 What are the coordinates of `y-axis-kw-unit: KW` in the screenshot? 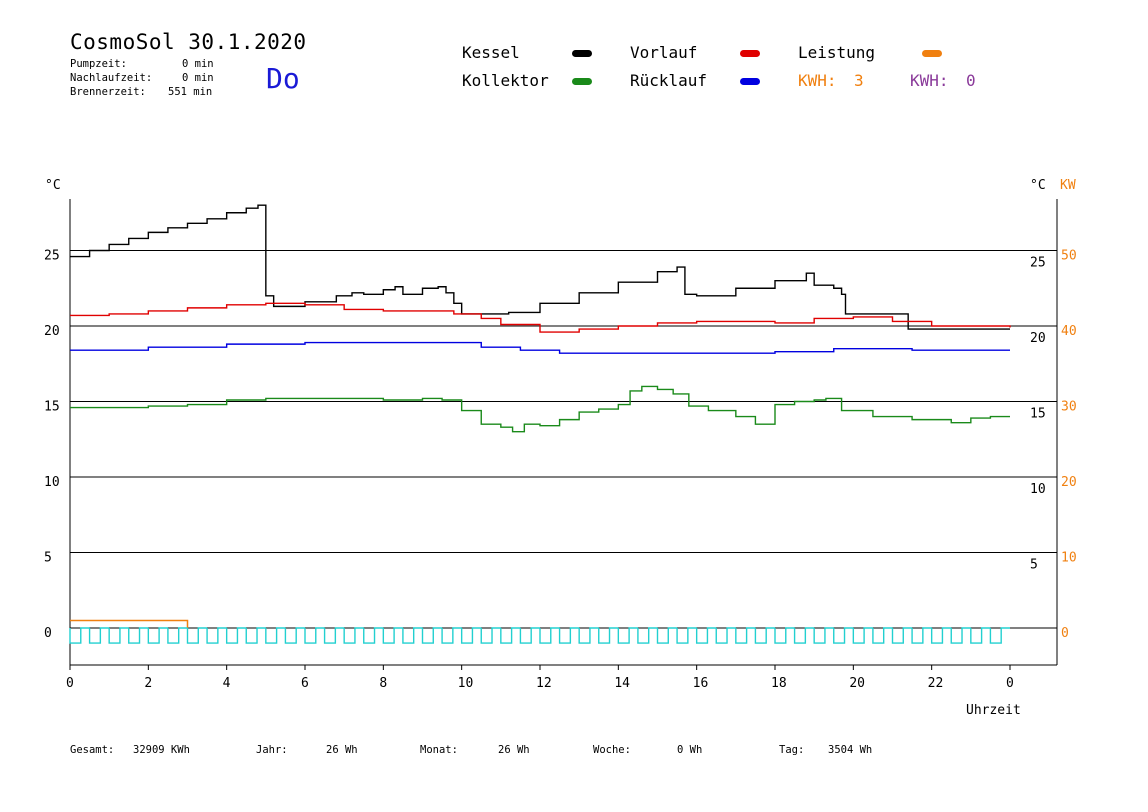 It's located at (1068, 185).